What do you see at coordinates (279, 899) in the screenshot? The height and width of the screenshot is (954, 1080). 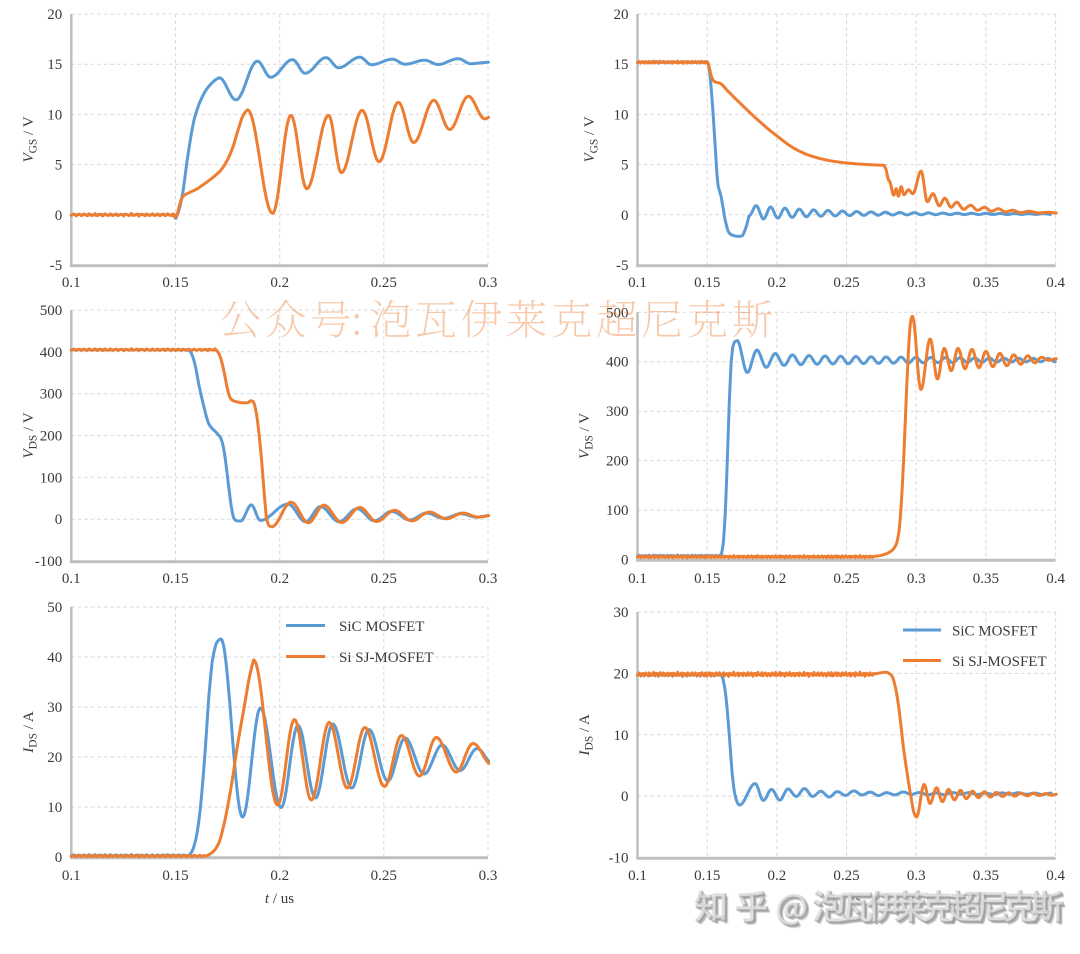 I see `svg-text: t / us` at bounding box center [279, 899].